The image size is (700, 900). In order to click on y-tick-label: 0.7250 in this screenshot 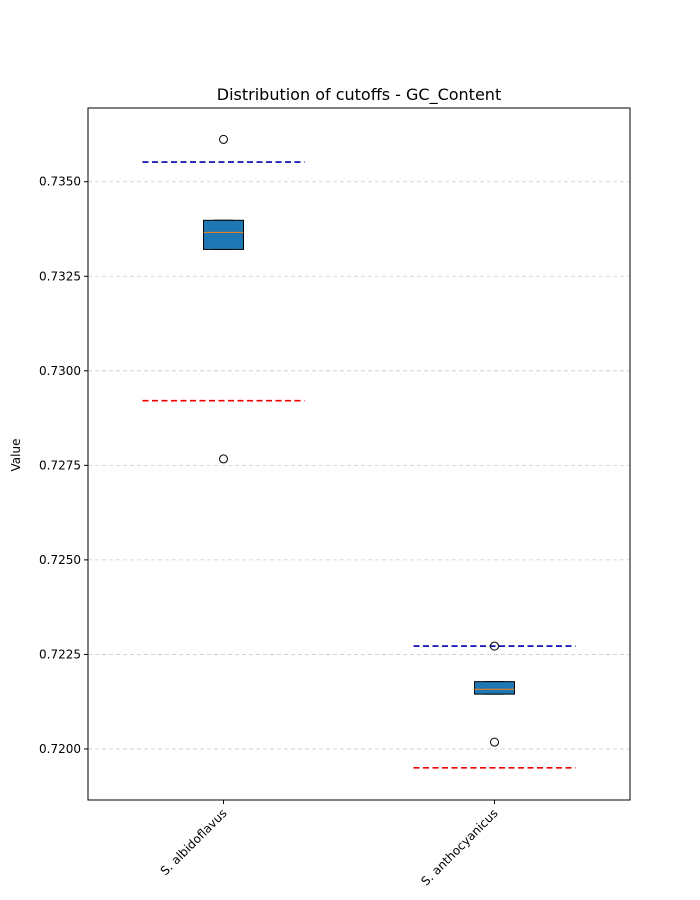, I will do `click(60, 560)`.